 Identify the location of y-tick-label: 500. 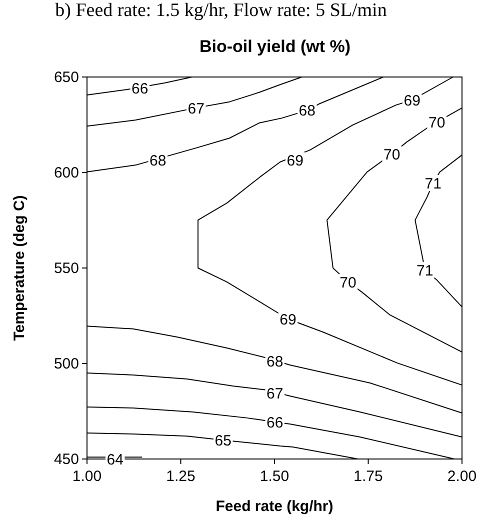
(66, 364).